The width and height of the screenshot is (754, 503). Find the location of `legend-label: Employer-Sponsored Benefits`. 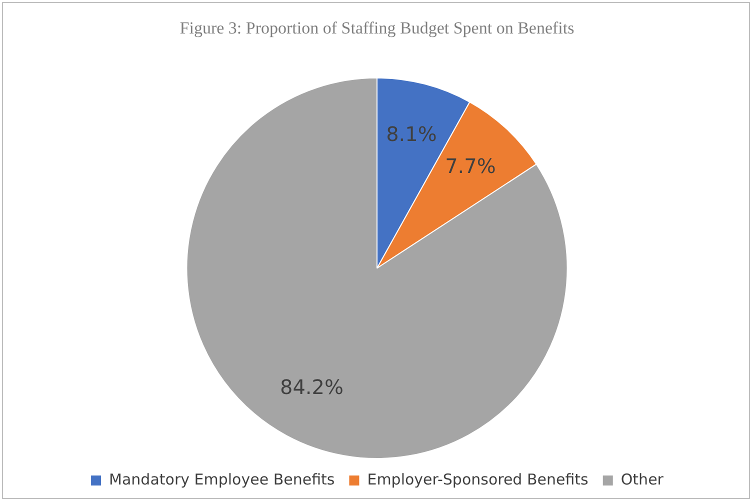

legend-label: Employer-Sponsored Benefits is located at coordinates (478, 479).